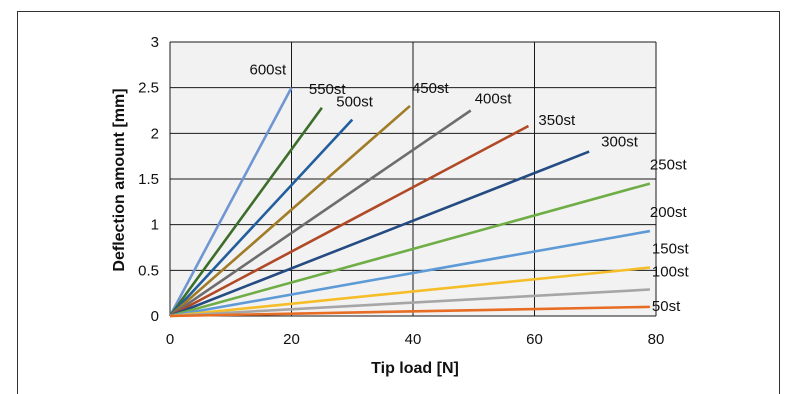  What do you see at coordinates (155, 316) in the screenshot?
I see `y-tick-label: 0` at bounding box center [155, 316].